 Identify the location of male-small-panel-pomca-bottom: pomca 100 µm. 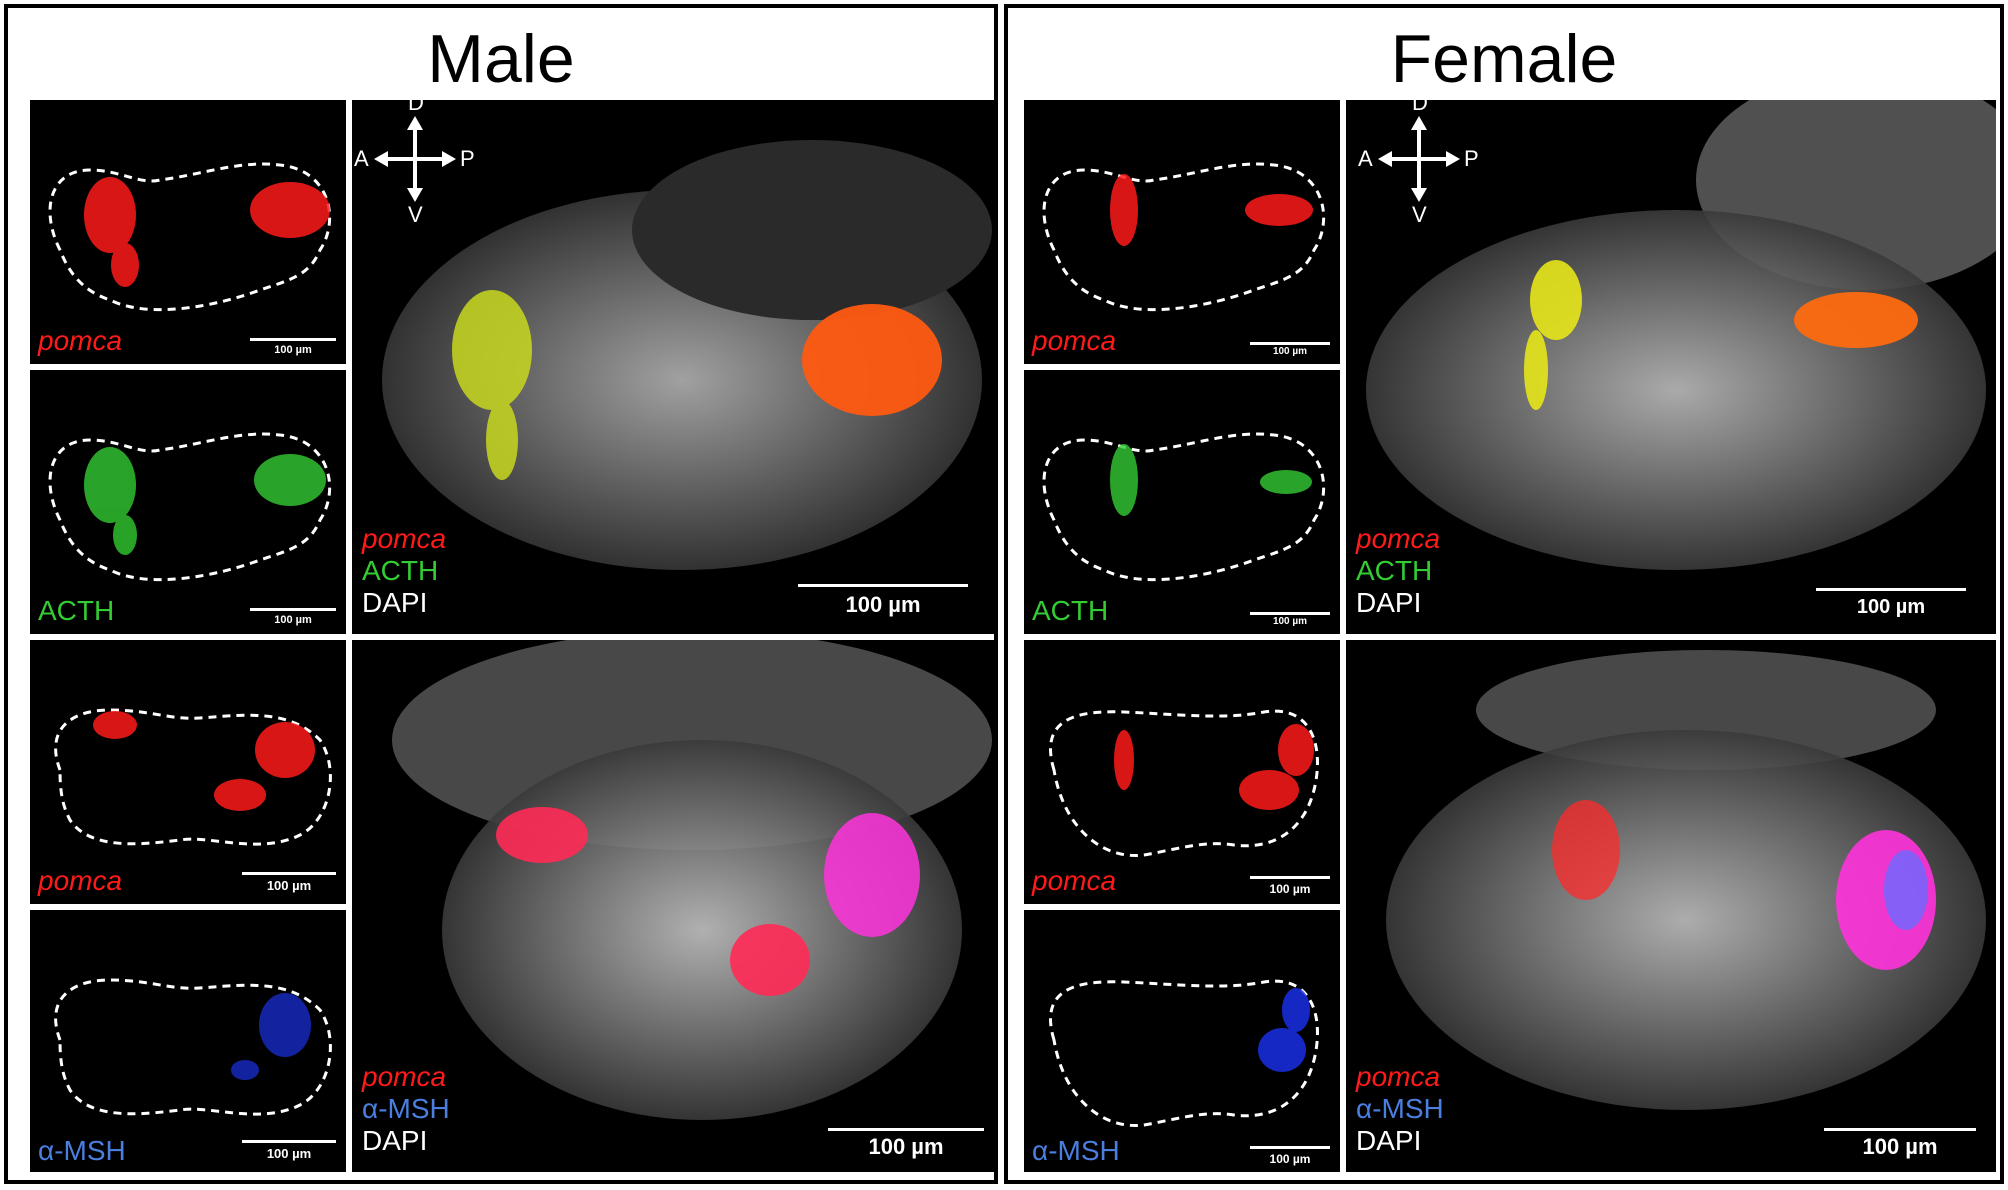
(188, 772).